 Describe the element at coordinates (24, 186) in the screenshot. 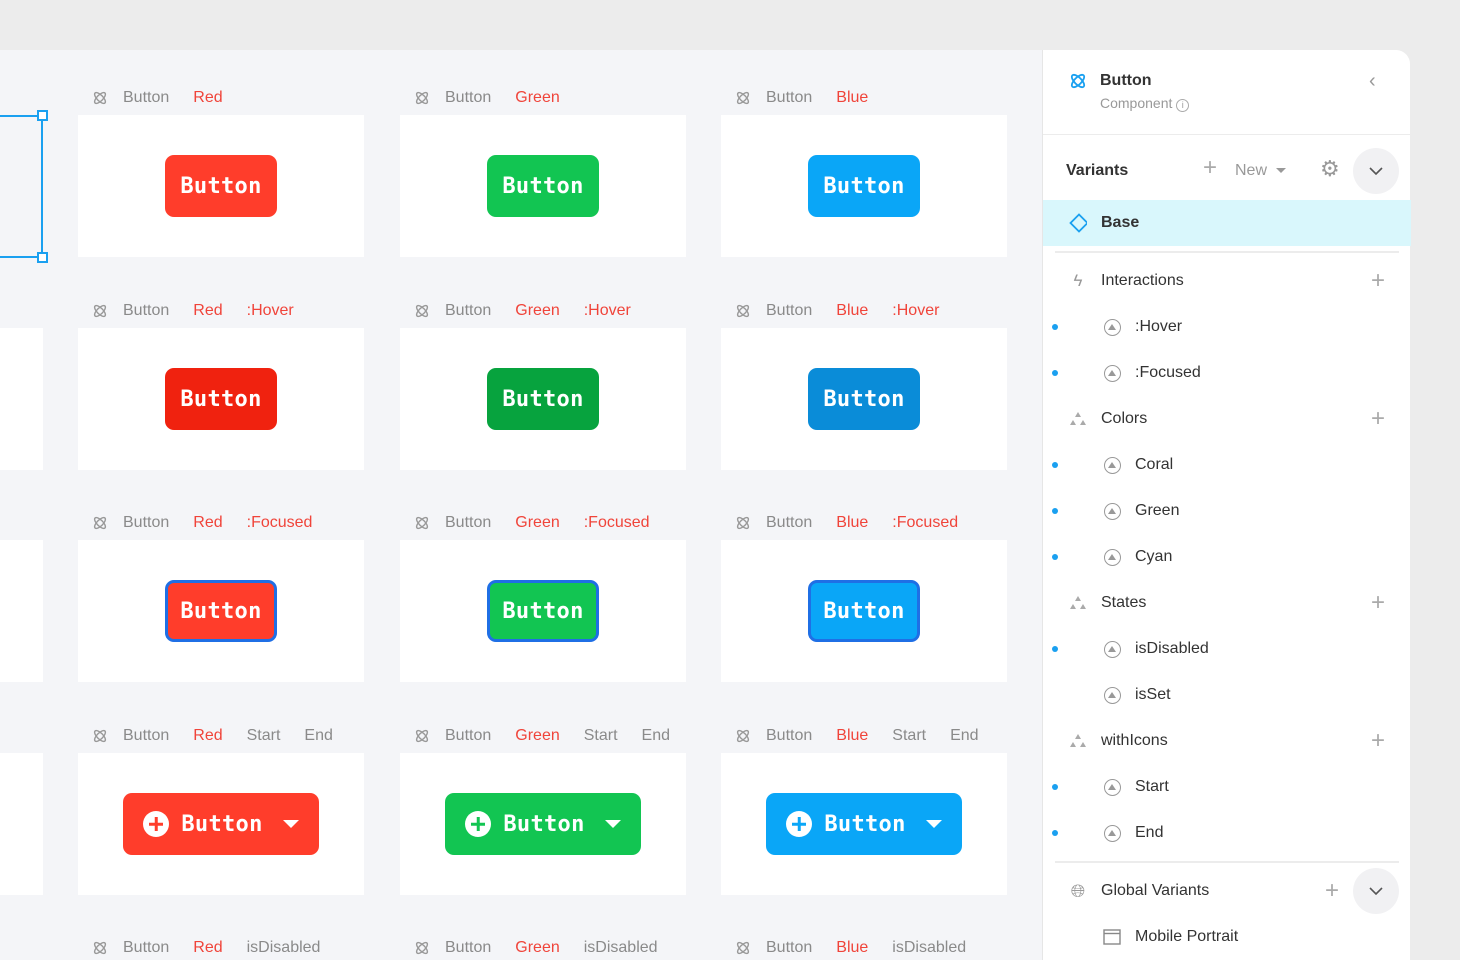

I see `selection-frame` at that location.